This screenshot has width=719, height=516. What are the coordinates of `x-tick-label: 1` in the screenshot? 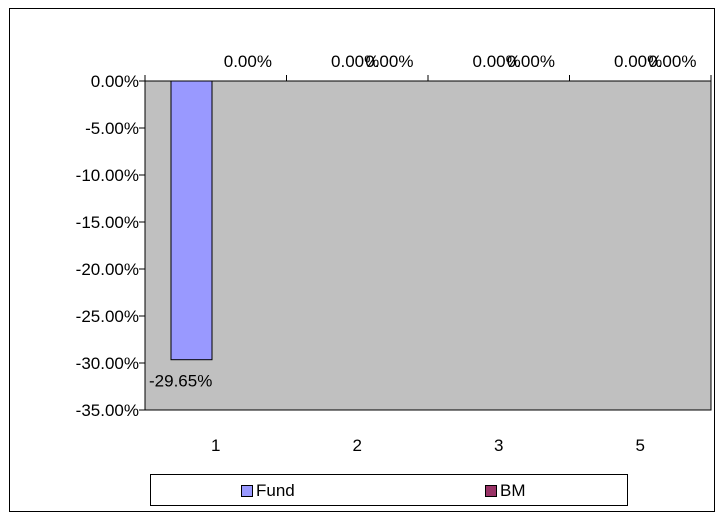 It's located at (215, 445).